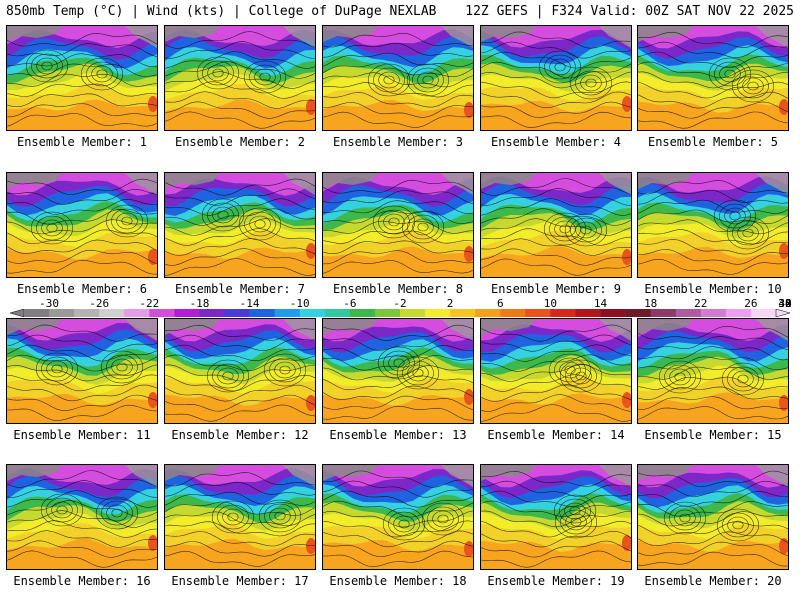  I want to click on ensemble-member-label: Ensemble Member: 16, so click(82, 581).